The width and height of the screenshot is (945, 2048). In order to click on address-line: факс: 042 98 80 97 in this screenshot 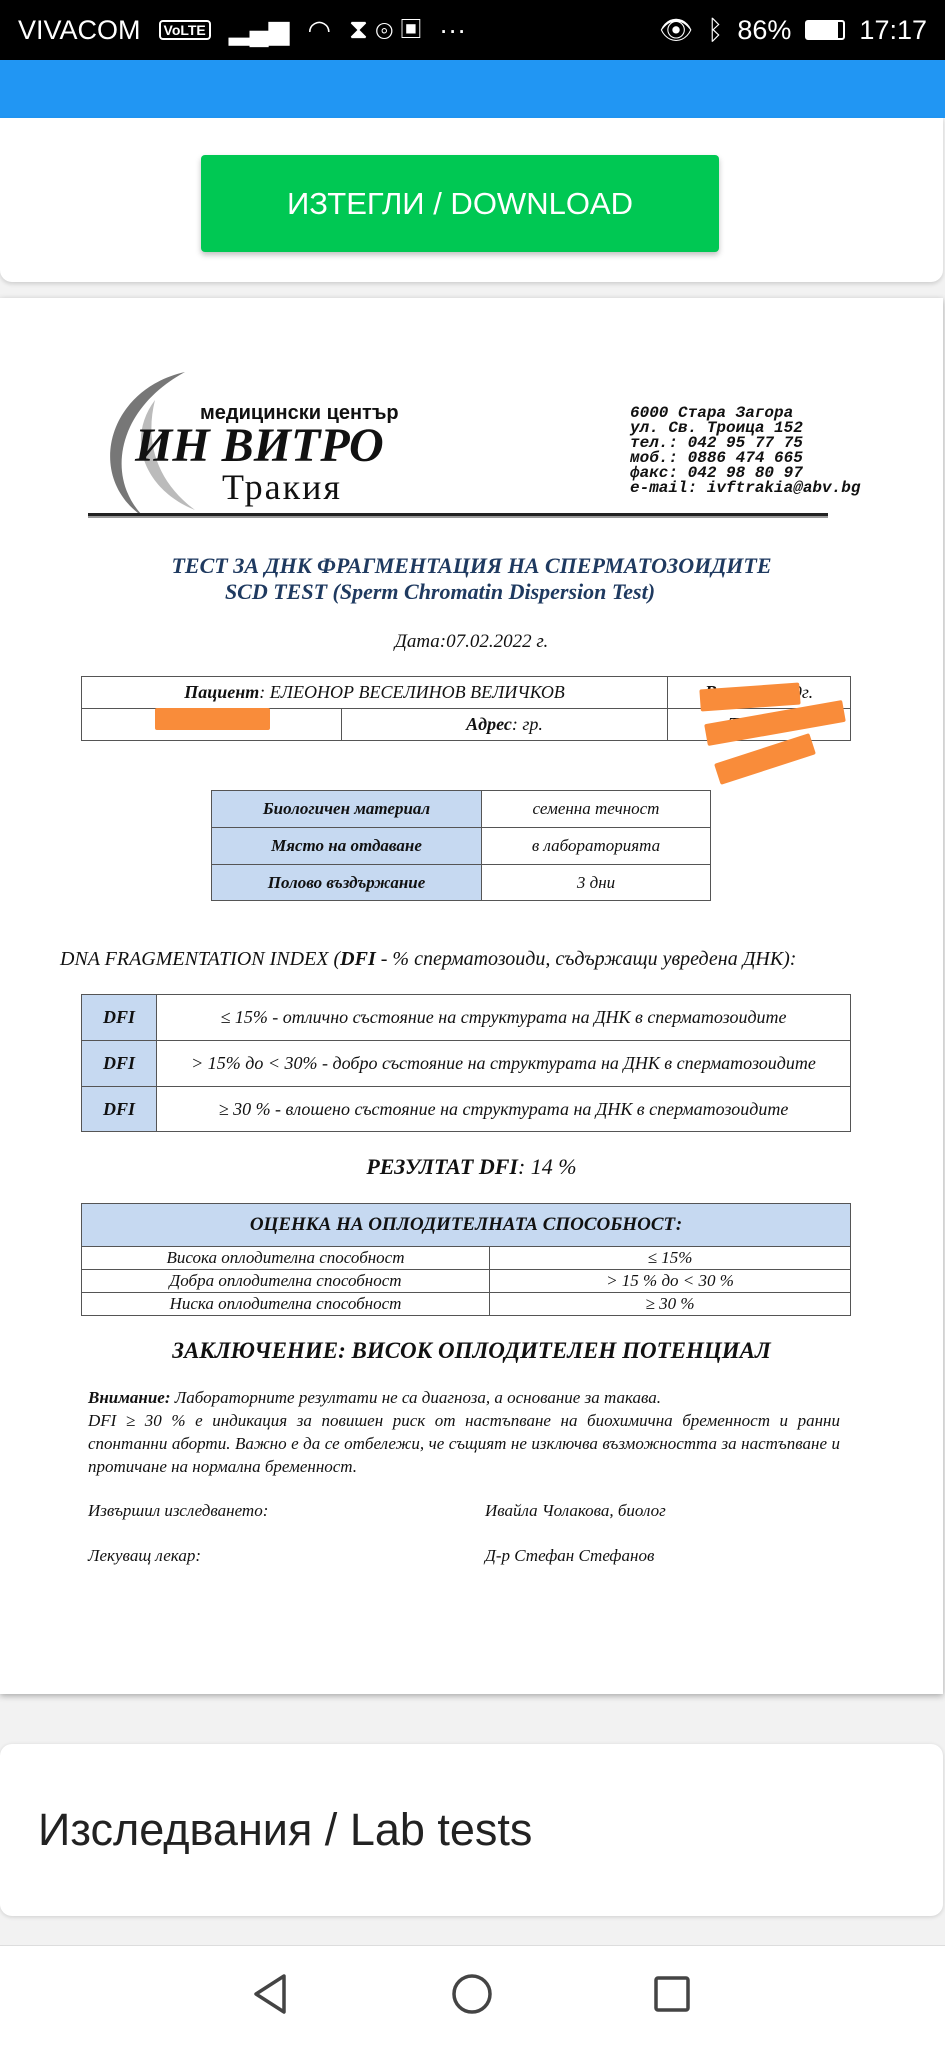, I will do `click(716, 473)`.